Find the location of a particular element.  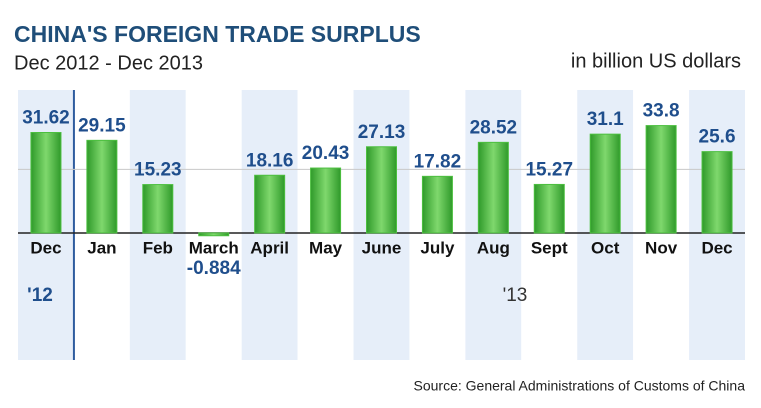

value-label: 15.27 is located at coordinates (549, 169).